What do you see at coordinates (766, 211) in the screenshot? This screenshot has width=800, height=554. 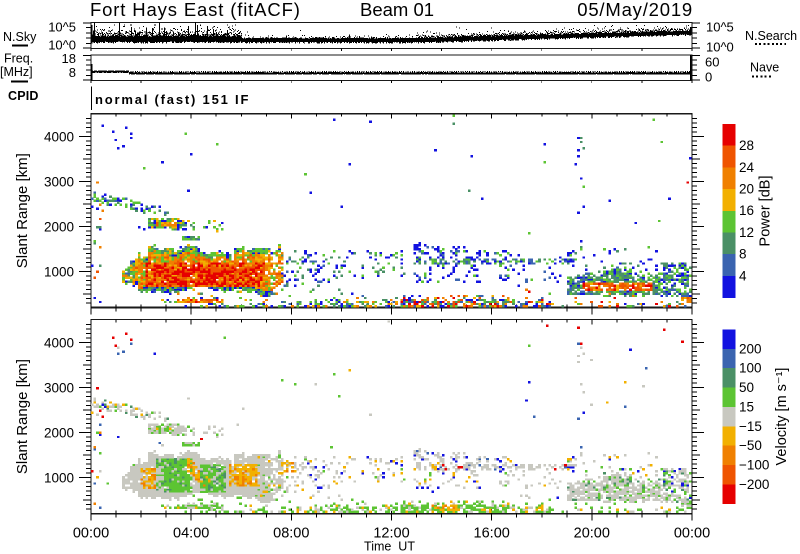 I see `svg-text: Power [dB]` at bounding box center [766, 211].